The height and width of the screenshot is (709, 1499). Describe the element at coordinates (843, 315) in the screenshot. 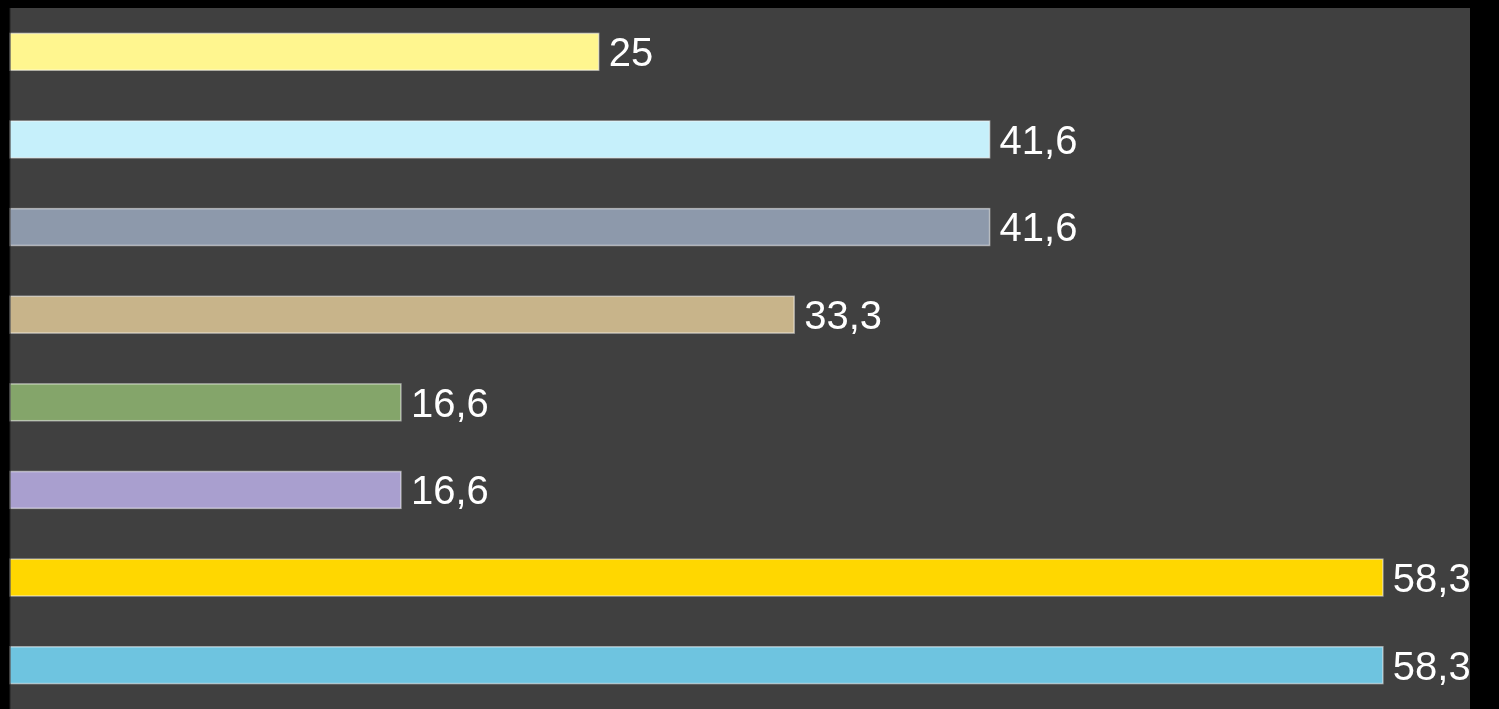

I see `data-label: 33,3` at that location.